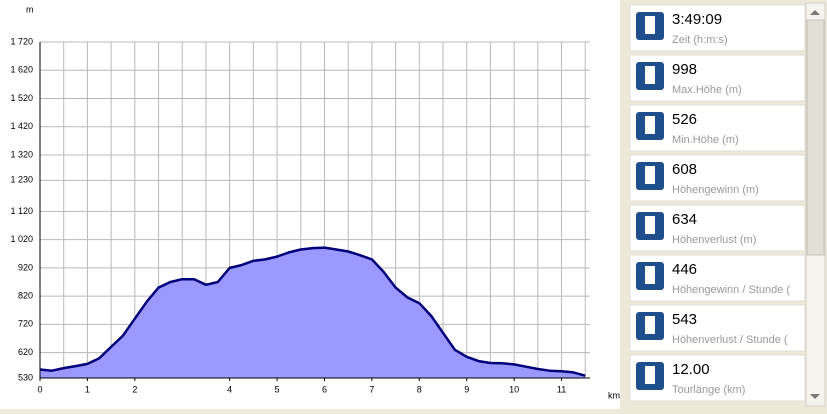  I want to click on scroll-up, so click(815, 12).